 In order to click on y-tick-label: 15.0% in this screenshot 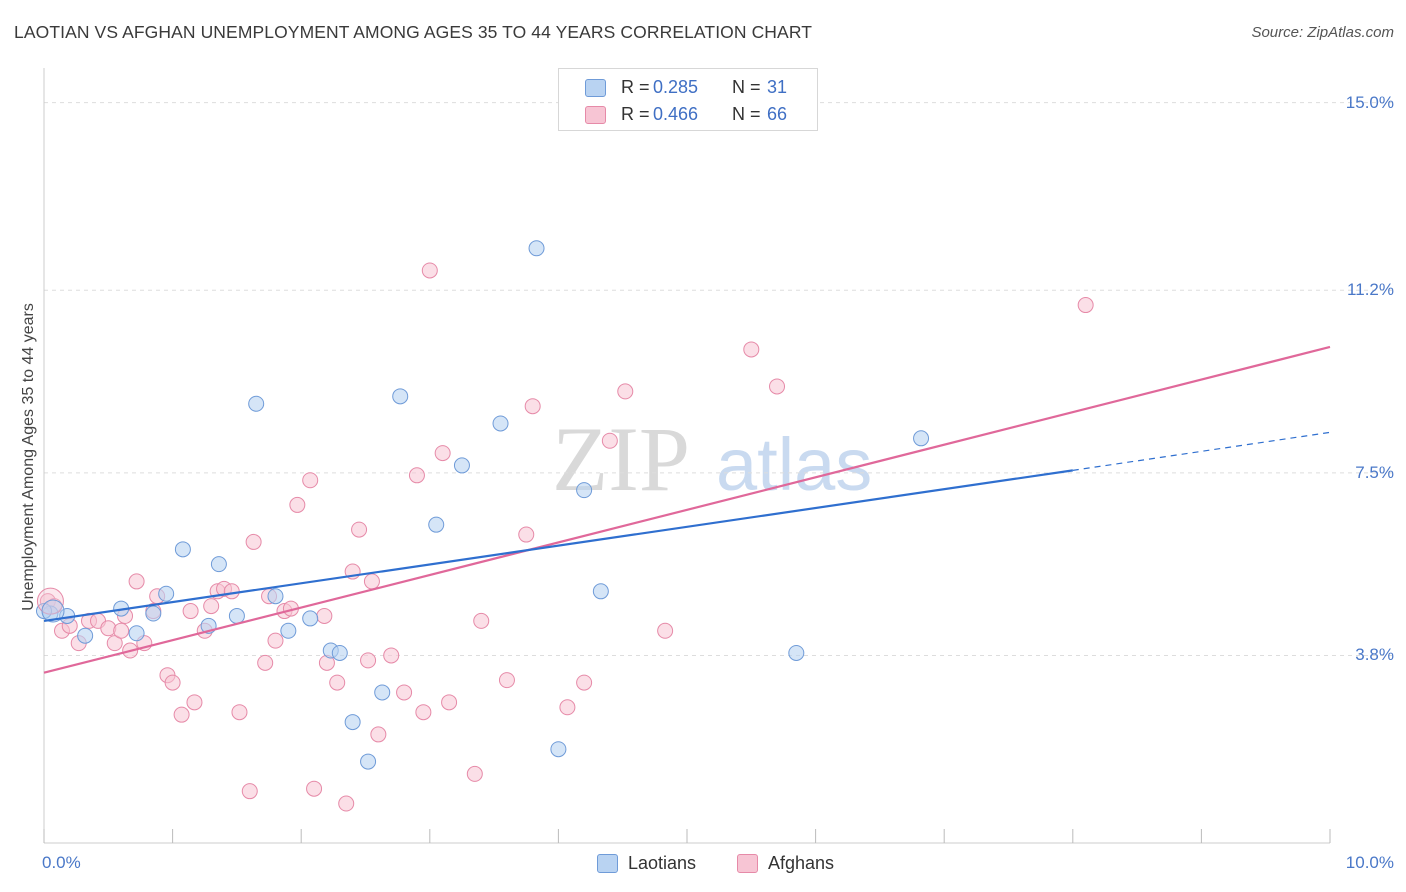, I will do `click(1369, 102)`.